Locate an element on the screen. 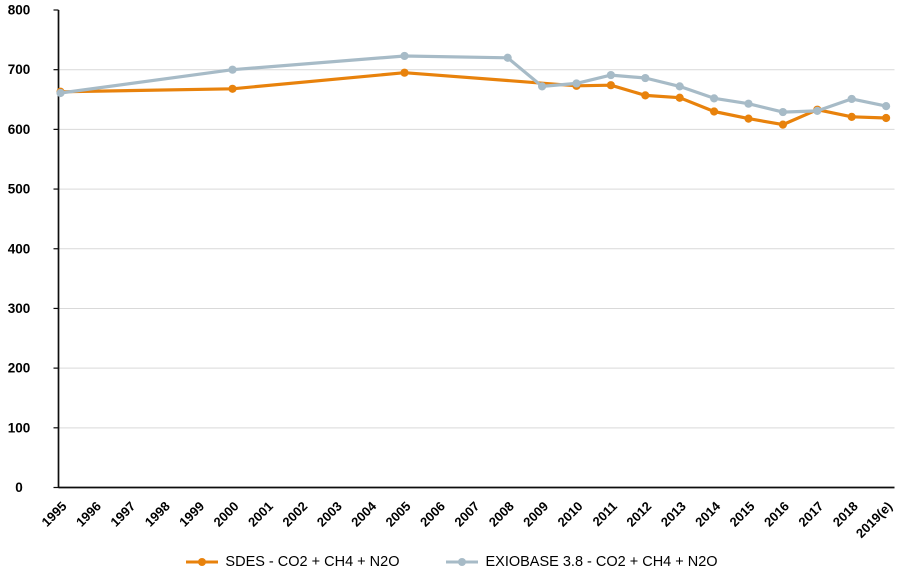 This screenshot has height=579, width=903. x-axis-label: 2007 is located at coordinates (466, 514).